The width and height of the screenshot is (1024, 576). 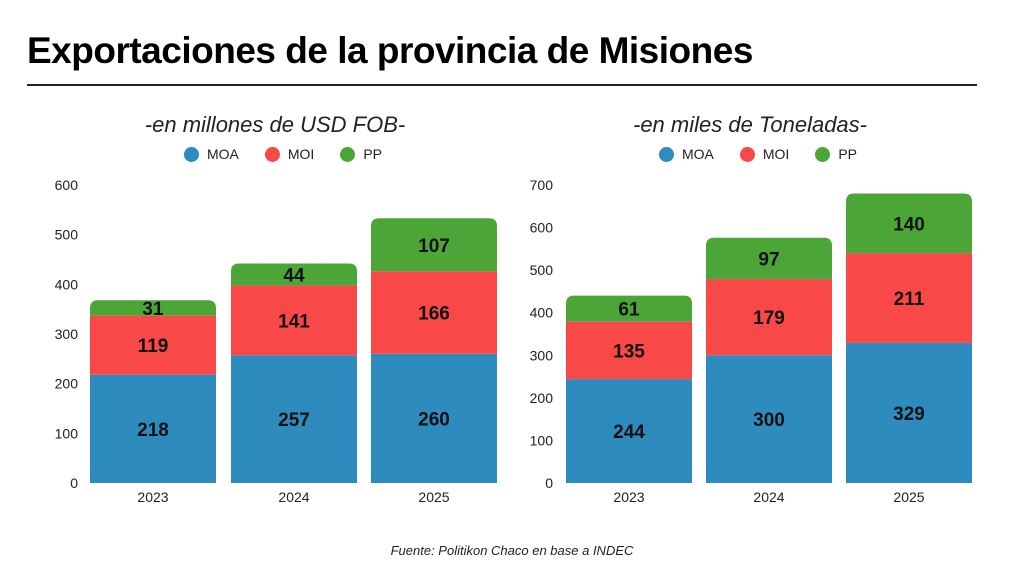 I want to click on data-label: 166, so click(x=434, y=314).